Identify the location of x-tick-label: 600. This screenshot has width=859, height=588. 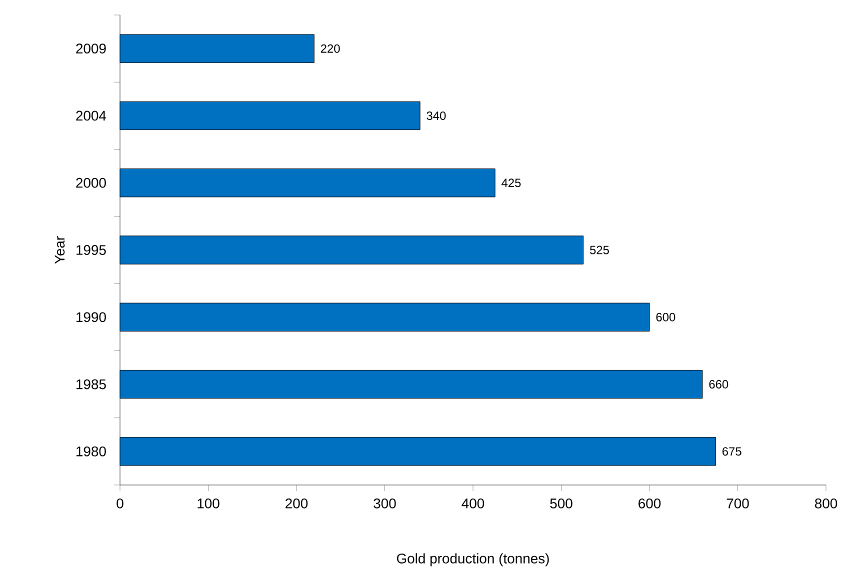
(649, 503).